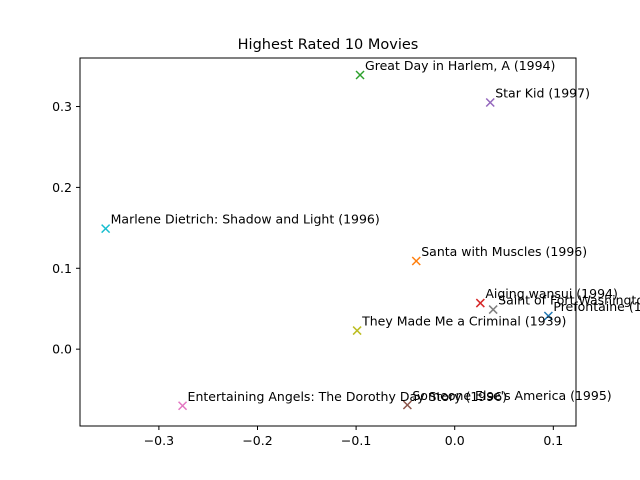 The image size is (640, 480). What do you see at coordinates (551, 293) in the screenshot?
I see `point-label: Aiqing wansui (1994)` at bounding box center [551, 293].